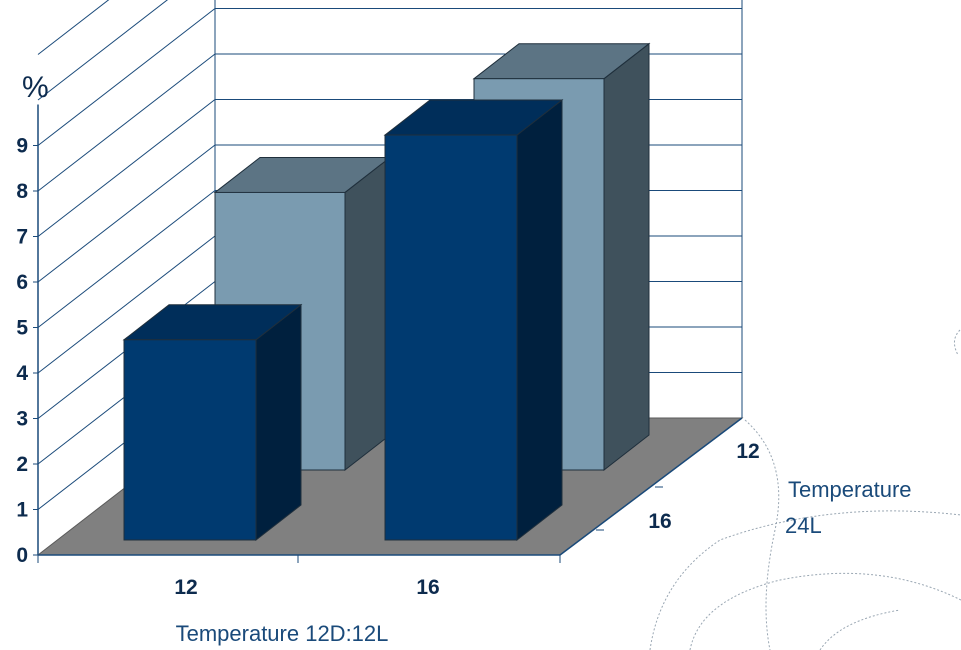  What do you see at coordinates (22, 555) in the screenshot?
I see `y-tick-label: 0` at bounding box center [22, 555].